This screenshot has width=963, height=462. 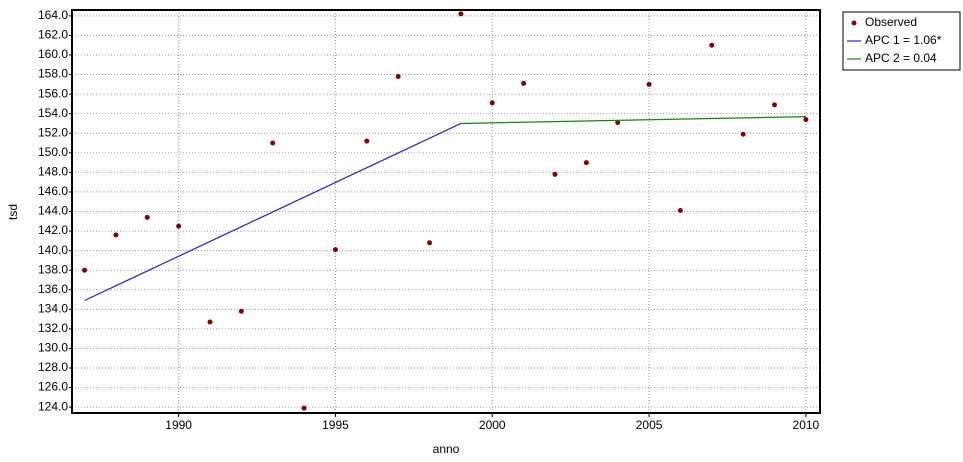 I want to click on y-tick-label: 150.0, so click(x=53, y=152).